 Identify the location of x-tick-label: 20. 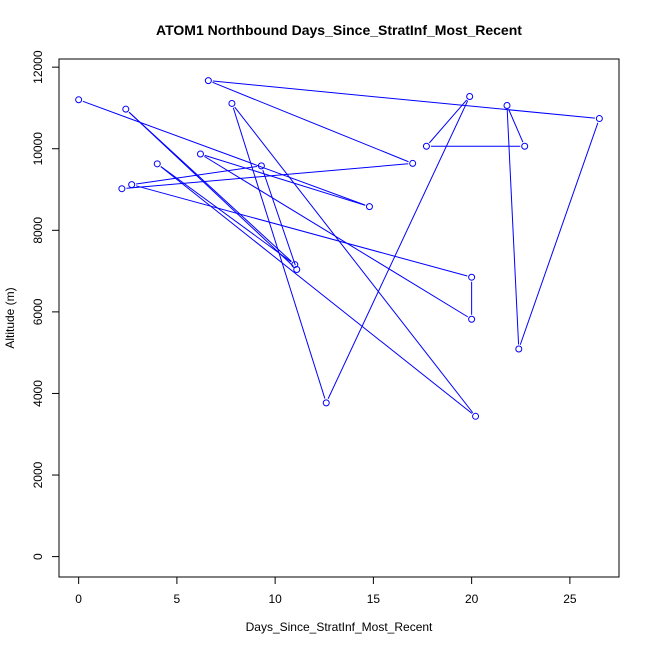
(472, 599).